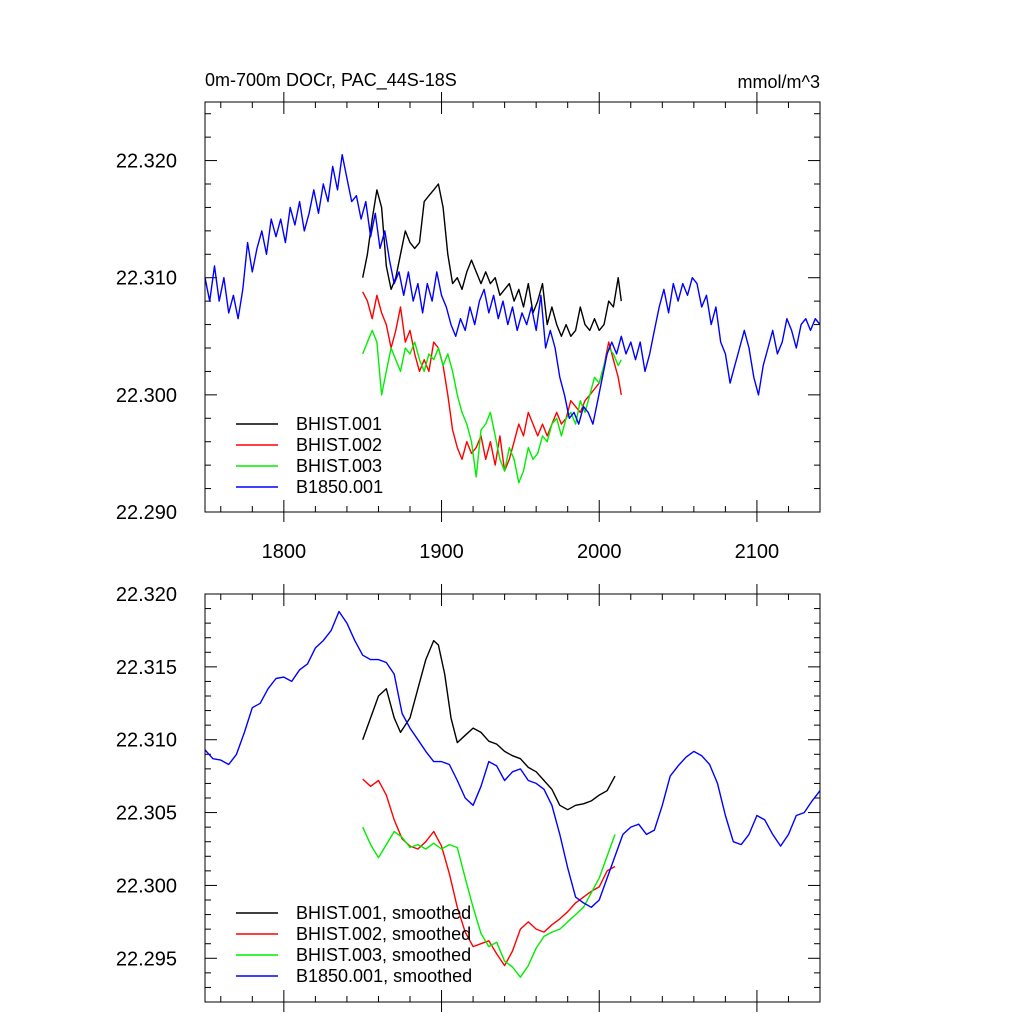 This screenshot has width=1024, height=1024. Describe the element at coordinates (779, 82) in the screenshot. I see `units-label: mmol/m^3` at that location.